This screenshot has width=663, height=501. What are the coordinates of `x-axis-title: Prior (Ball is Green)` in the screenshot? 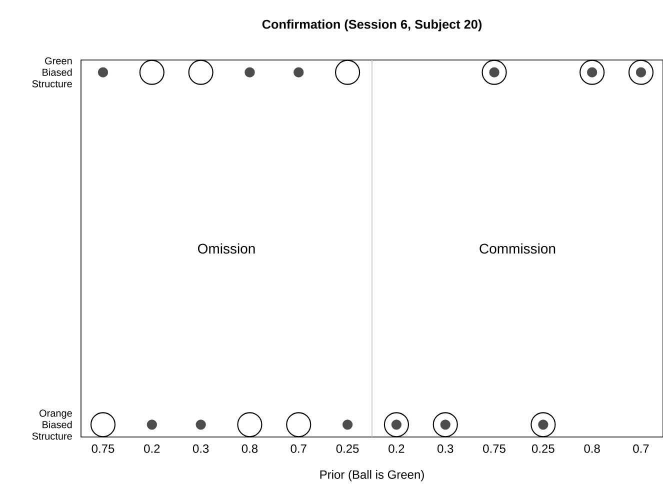 It's located at (372, 476).